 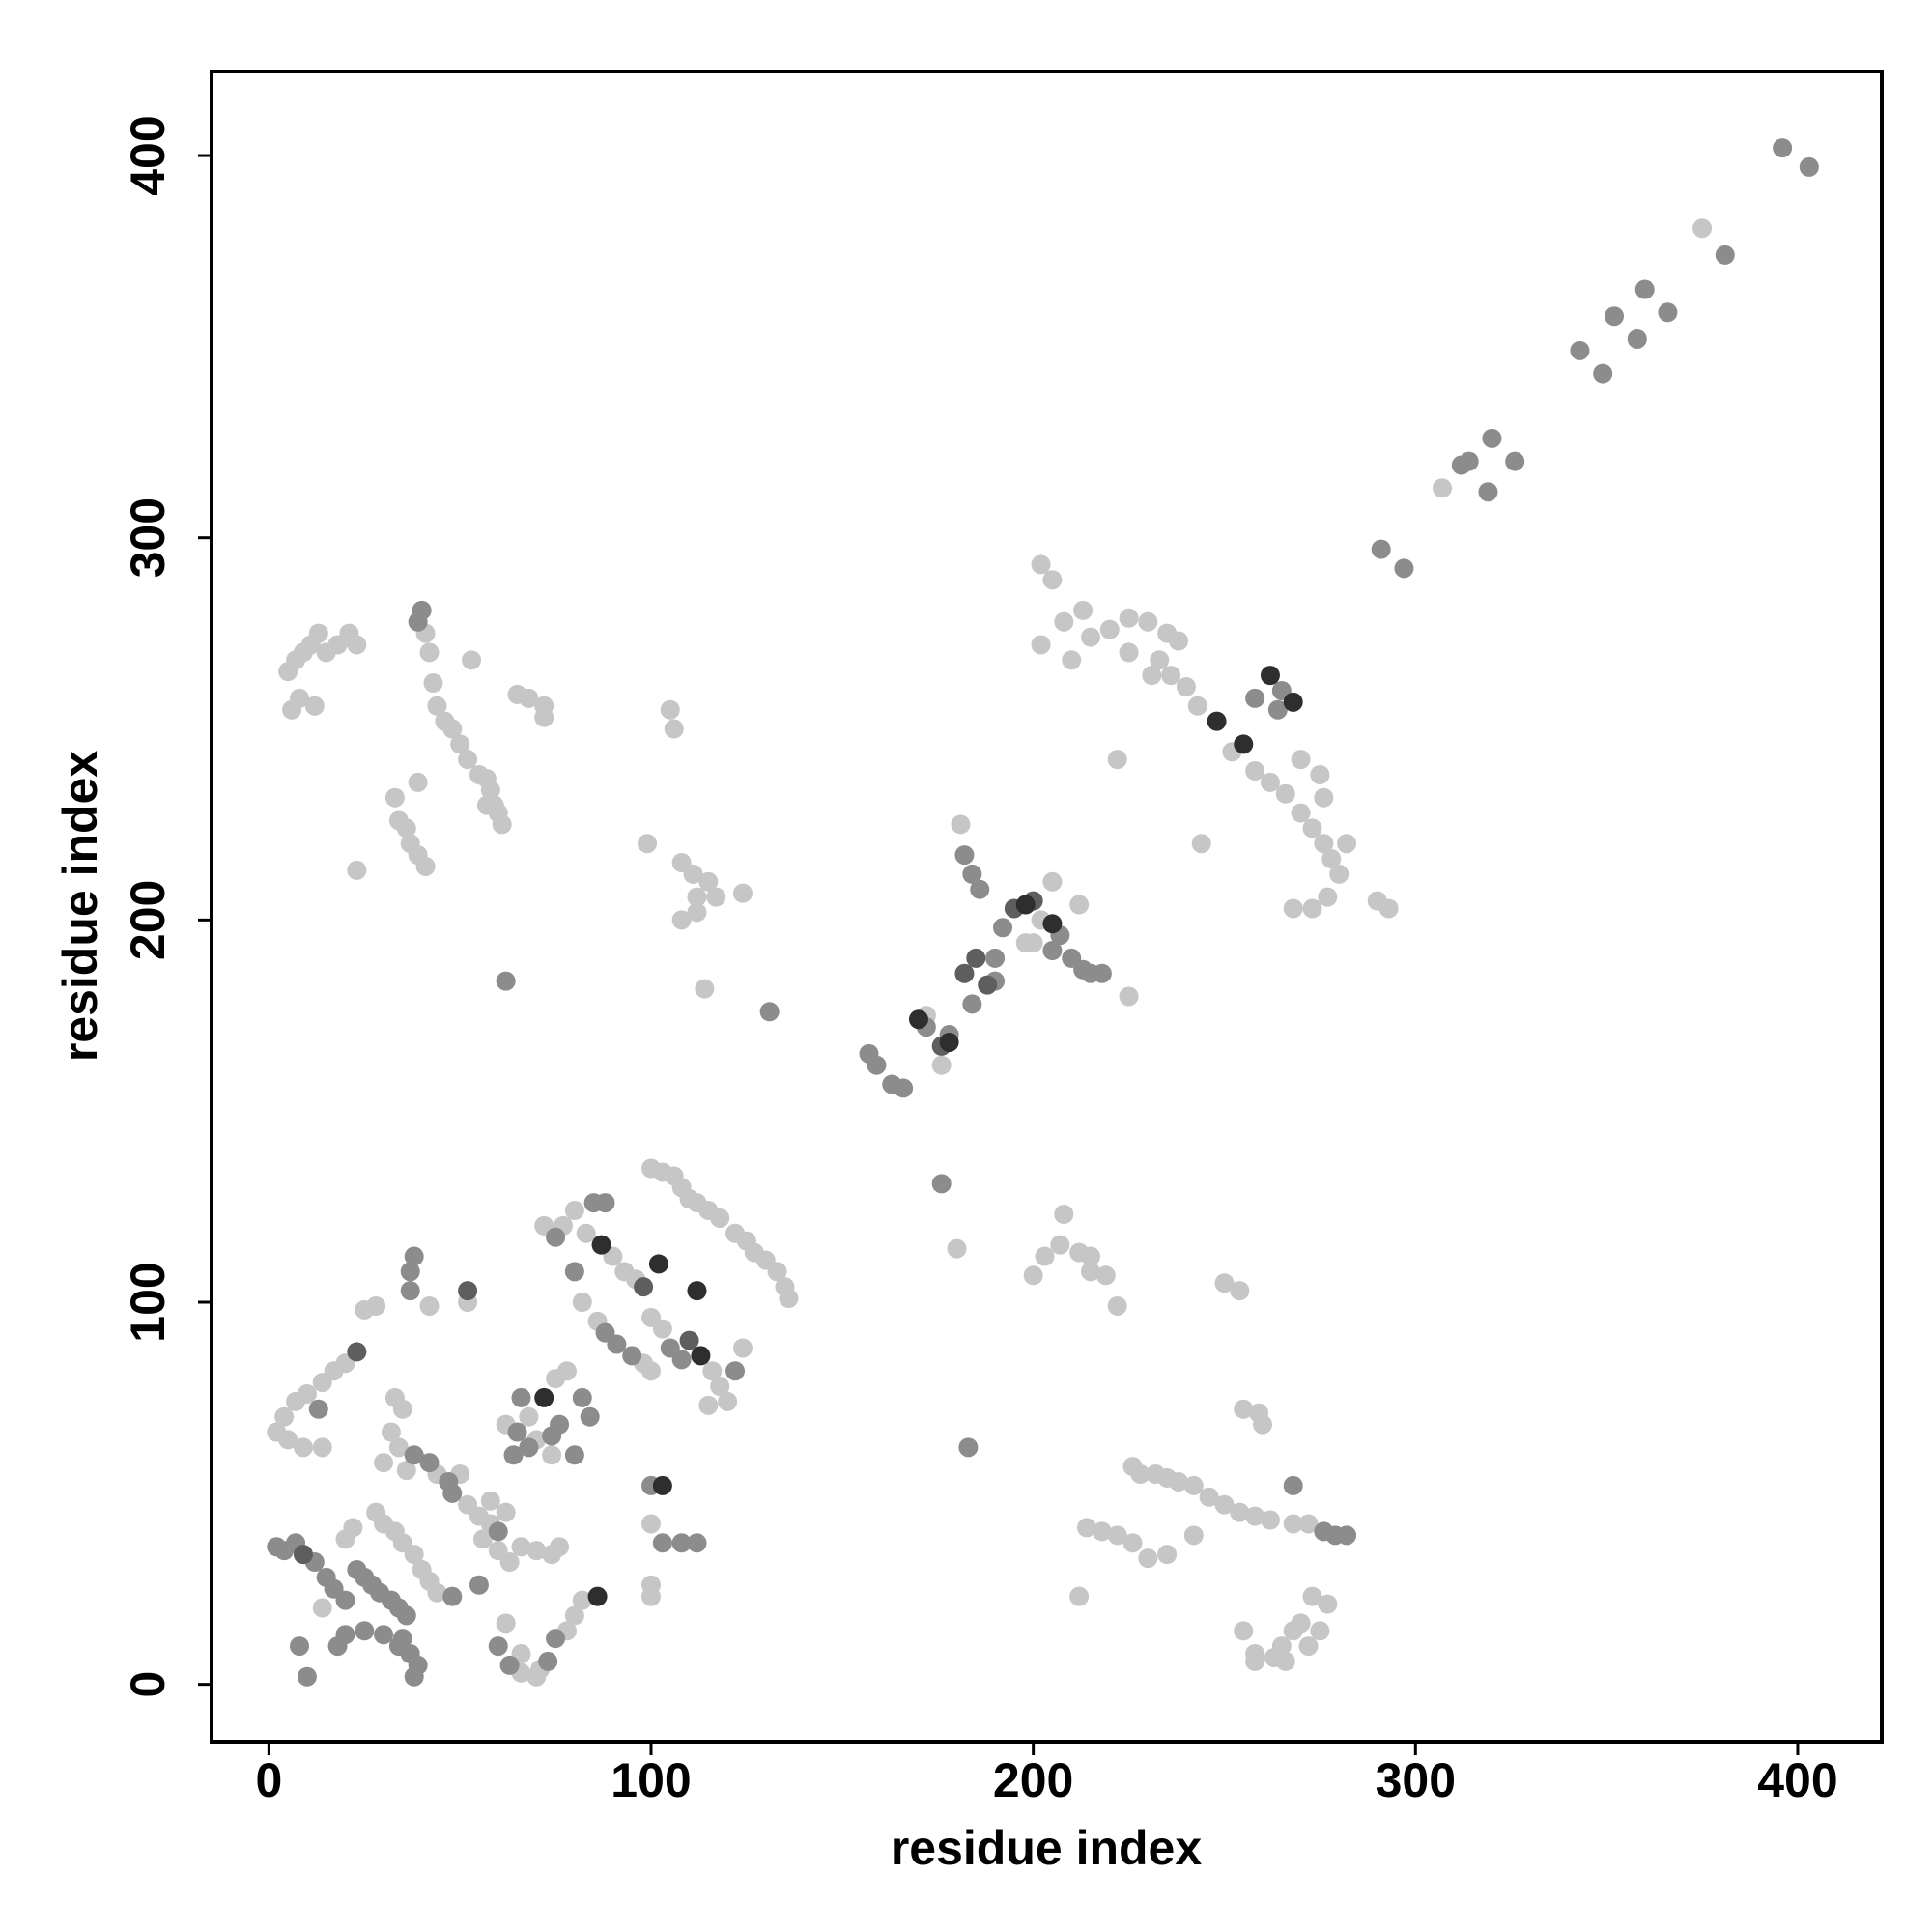 I want to click on y-tick-label: 300, so click(x=148, y=537).